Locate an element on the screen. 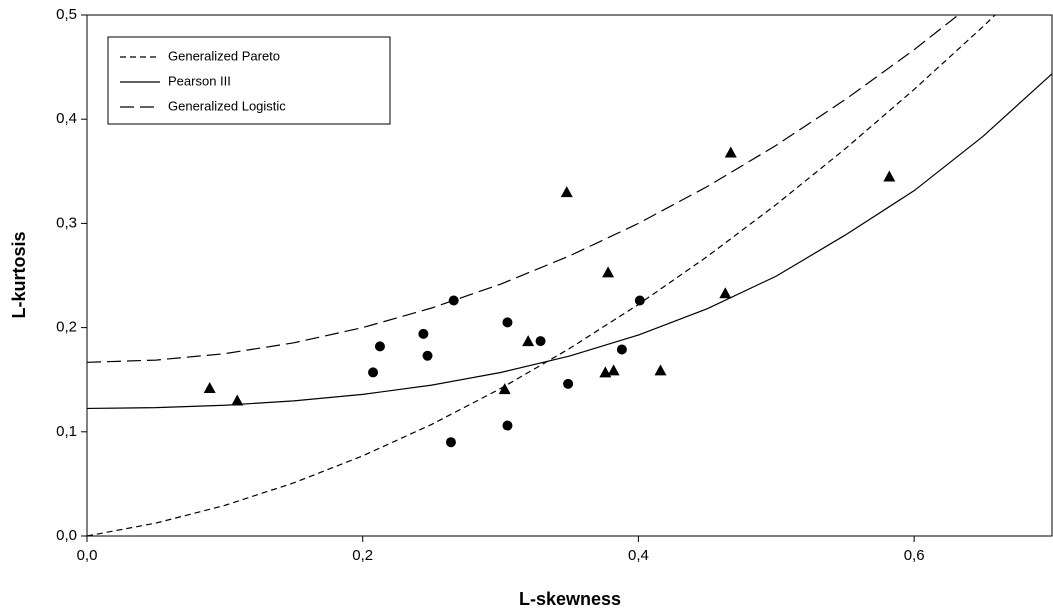  x-axis-title: L-skewness is located at coordinates (570, 599).